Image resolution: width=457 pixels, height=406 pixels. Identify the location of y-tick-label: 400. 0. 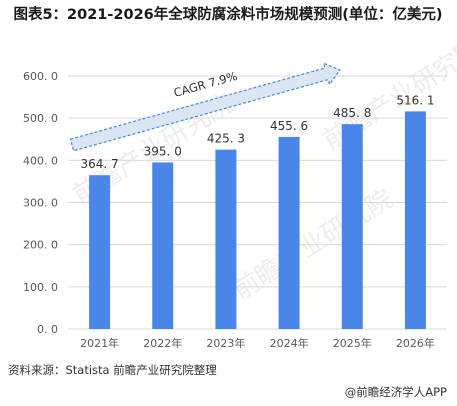
(40, 160).